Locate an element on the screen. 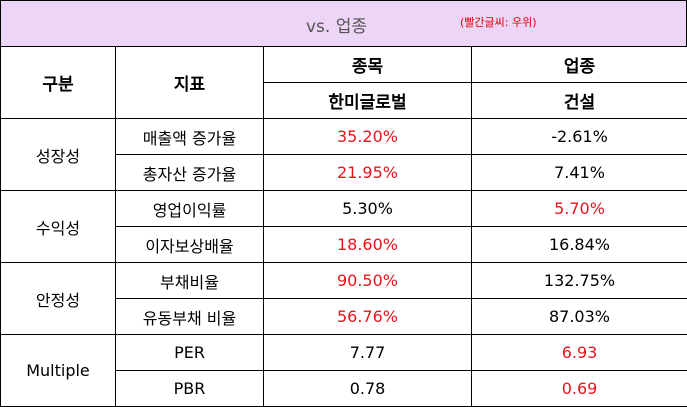 This screenshot has height=407, width=687. stock-value: 18.60% is located at coordinates (368, 245).